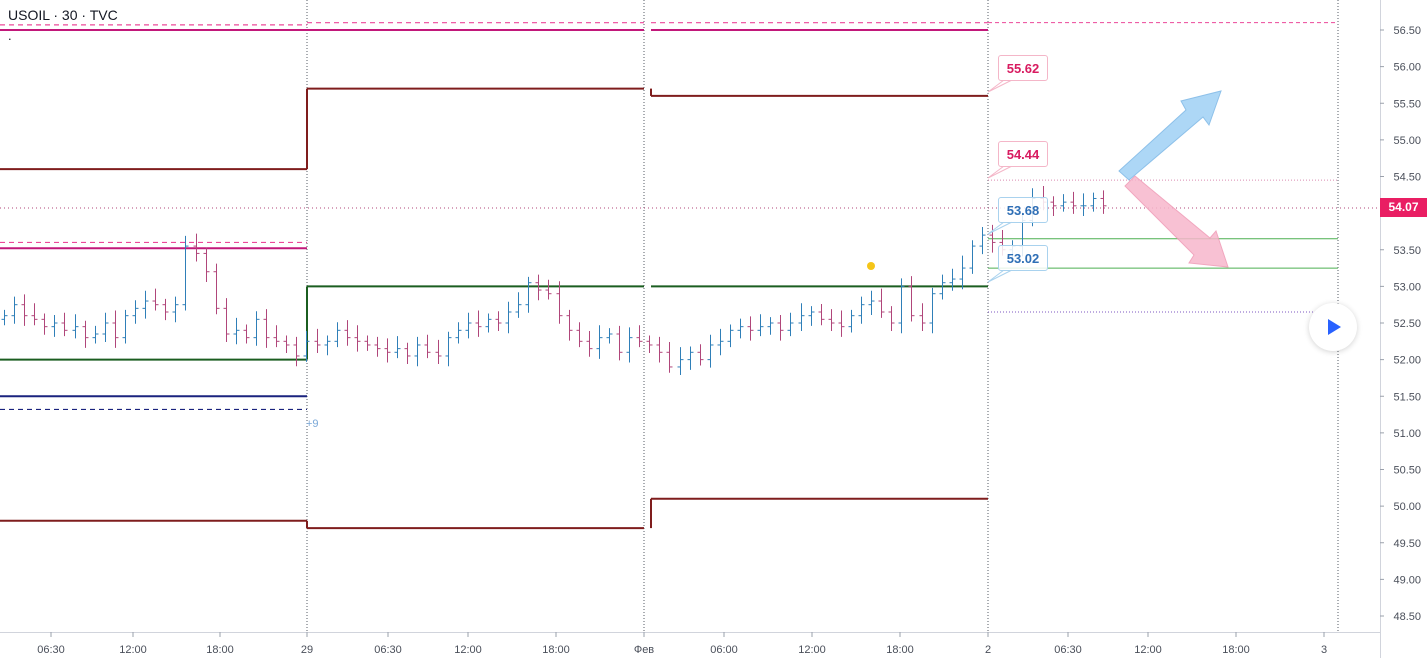 The width and height of the screenshot is (1427, 663). What do you see at coordinates (1170, 135) in the screenshot?
I see `up-arrow-icon` at bounding box center [1170, 135].